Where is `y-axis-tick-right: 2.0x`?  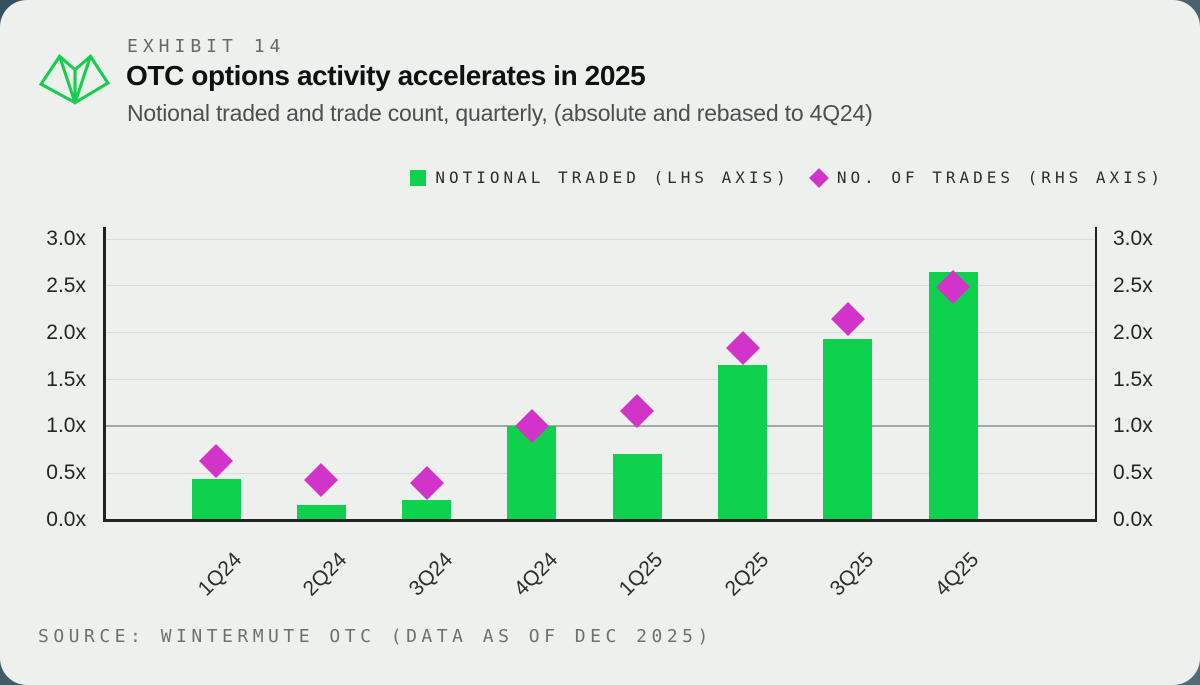 y-axis-tick-right: 2.0x is located at coordinates (1133, 332).